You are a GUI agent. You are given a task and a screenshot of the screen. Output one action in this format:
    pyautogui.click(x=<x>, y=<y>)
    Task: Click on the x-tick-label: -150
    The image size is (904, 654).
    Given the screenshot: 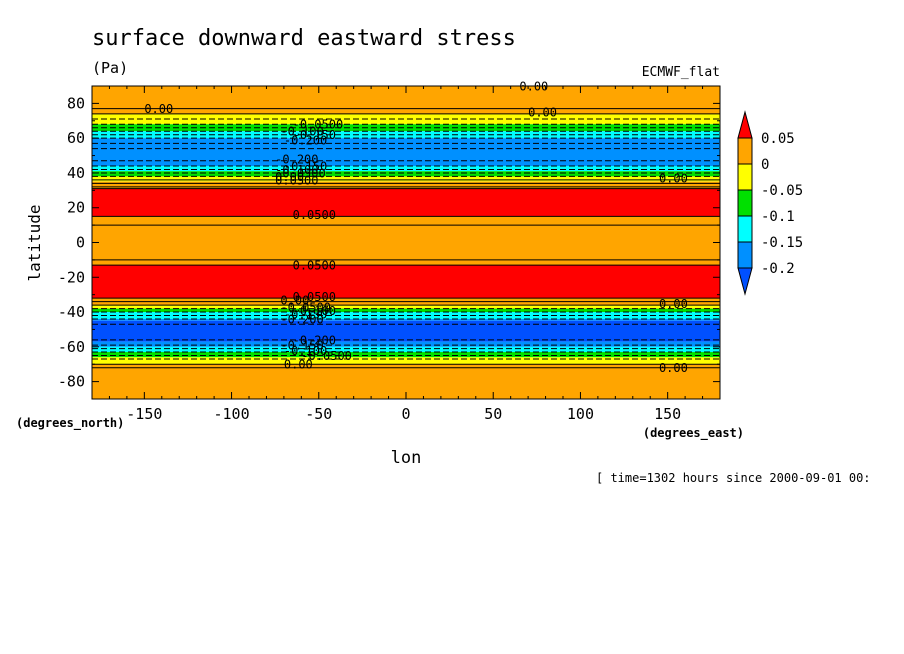 What is the action you would take?
    pyautogui.click(x=144, y=414)
    